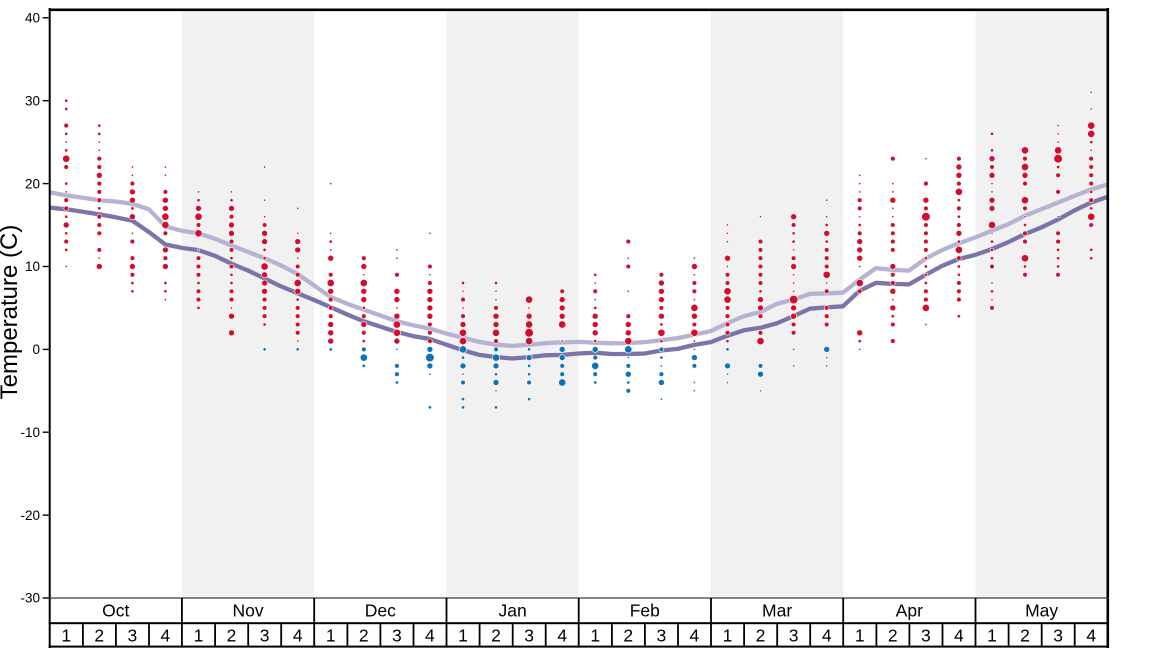 The height and width of the screenshot is (648, 1168). What do you see at coordinates (36, 349) in the screenshot?
I see `svg-text: 0` at bounding box center [36, 349].